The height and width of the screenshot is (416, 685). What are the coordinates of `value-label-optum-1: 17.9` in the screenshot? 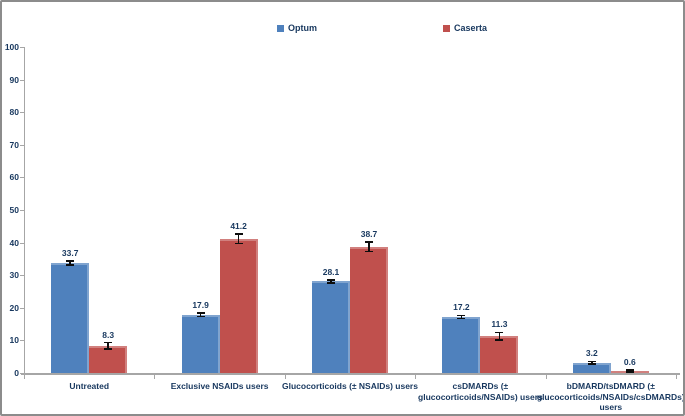 It's located at (200, 305).